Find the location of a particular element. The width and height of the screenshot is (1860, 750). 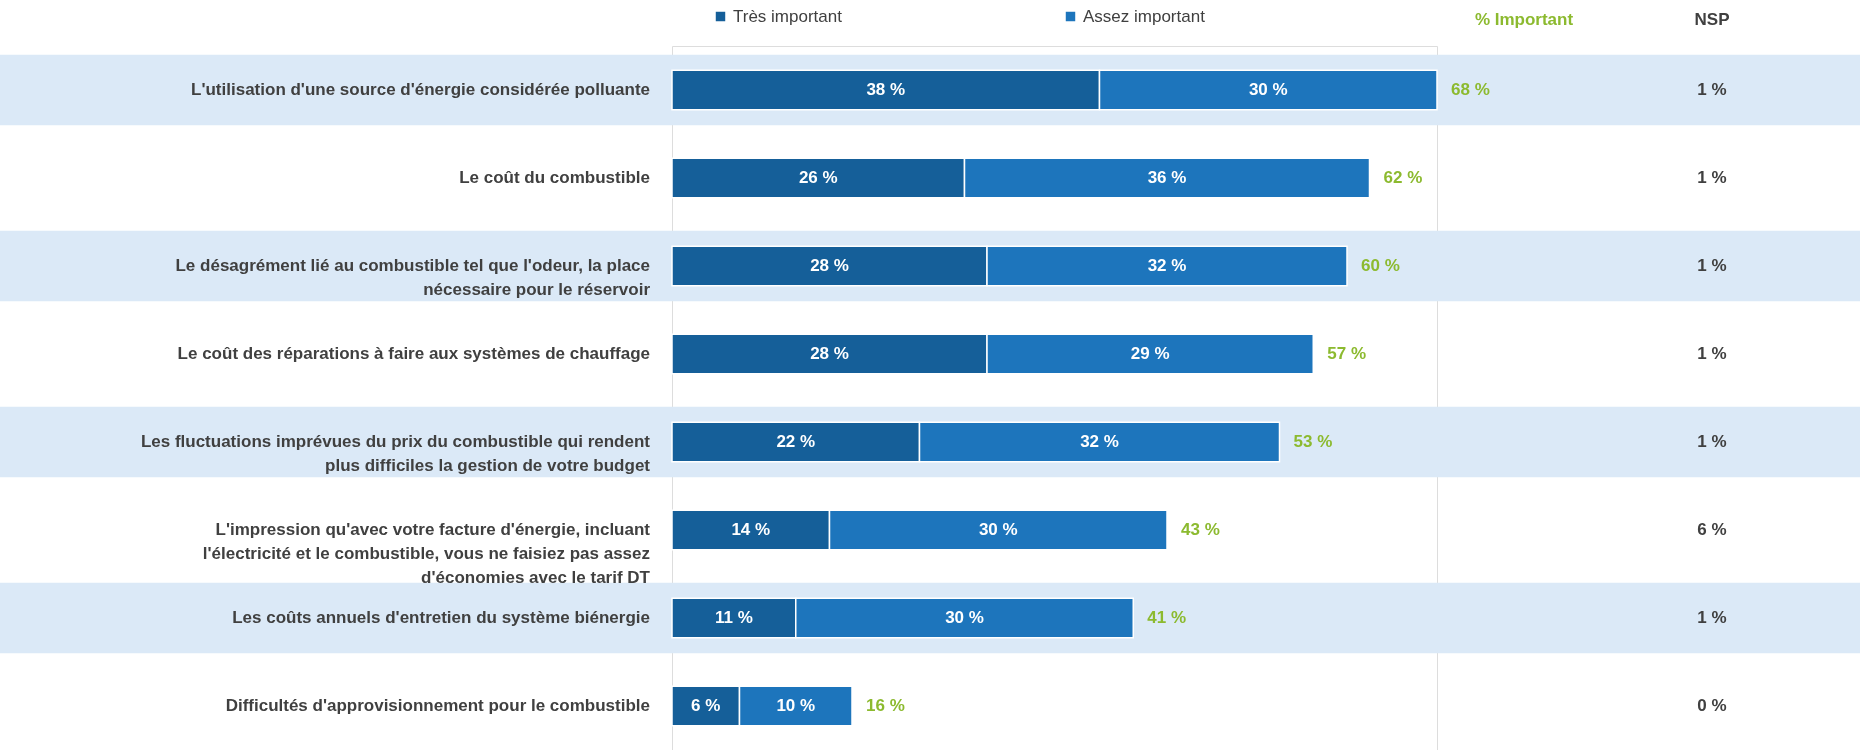

y-tick-label: Le coût du combustible is located at coordinates (554, 177).